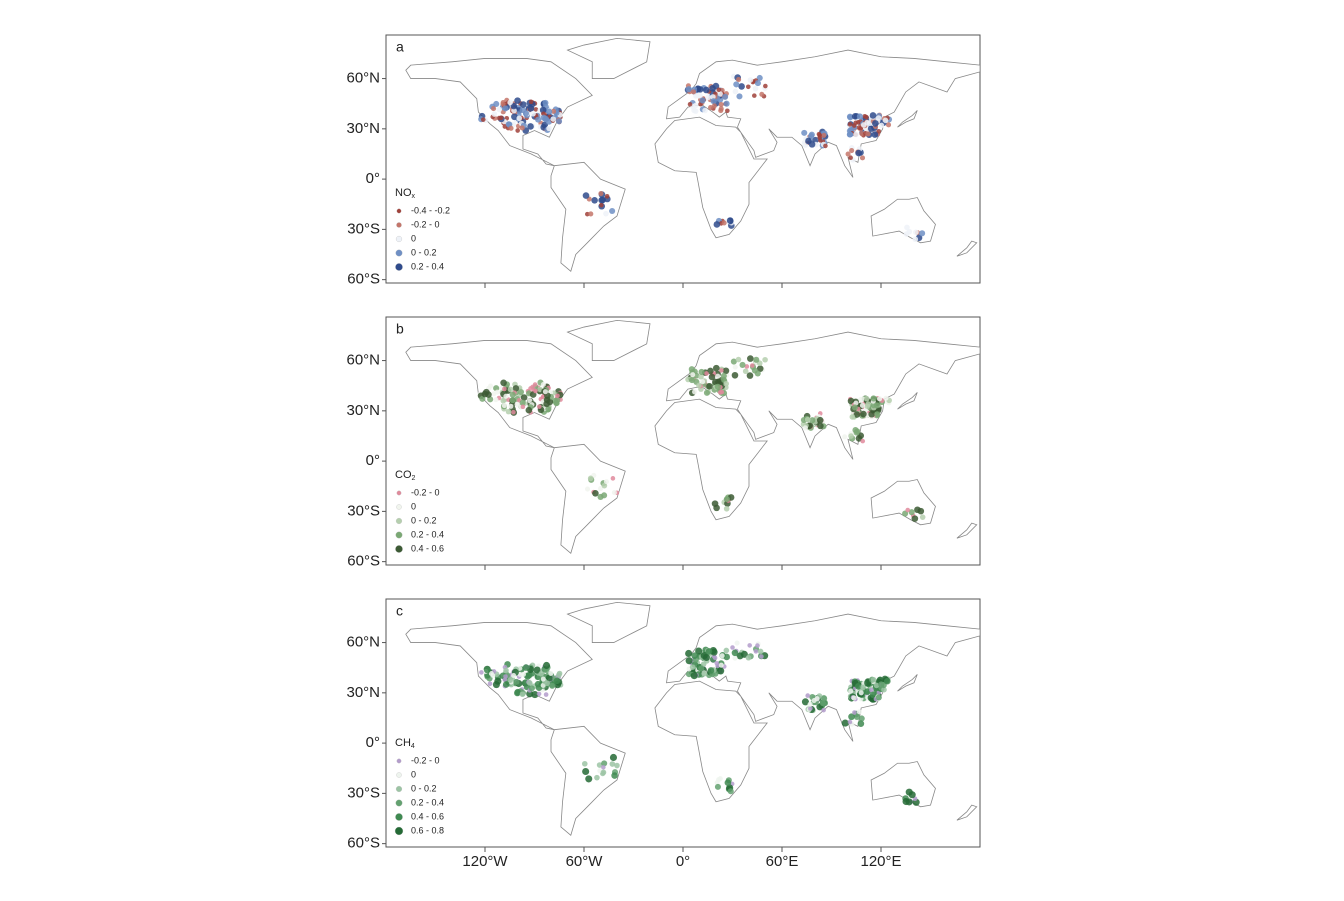 Image resolution: width=1344 pixels, height=901 pixels. I want to click on legend-title-main: NO, so click(403, 193).